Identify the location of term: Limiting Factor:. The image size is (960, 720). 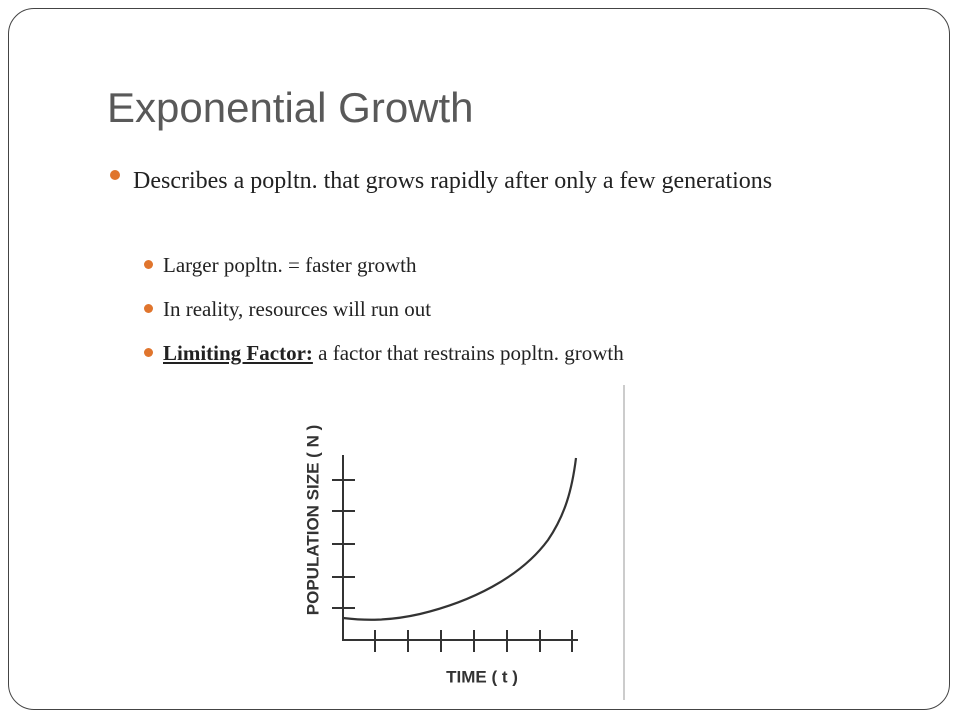
(238, 353).